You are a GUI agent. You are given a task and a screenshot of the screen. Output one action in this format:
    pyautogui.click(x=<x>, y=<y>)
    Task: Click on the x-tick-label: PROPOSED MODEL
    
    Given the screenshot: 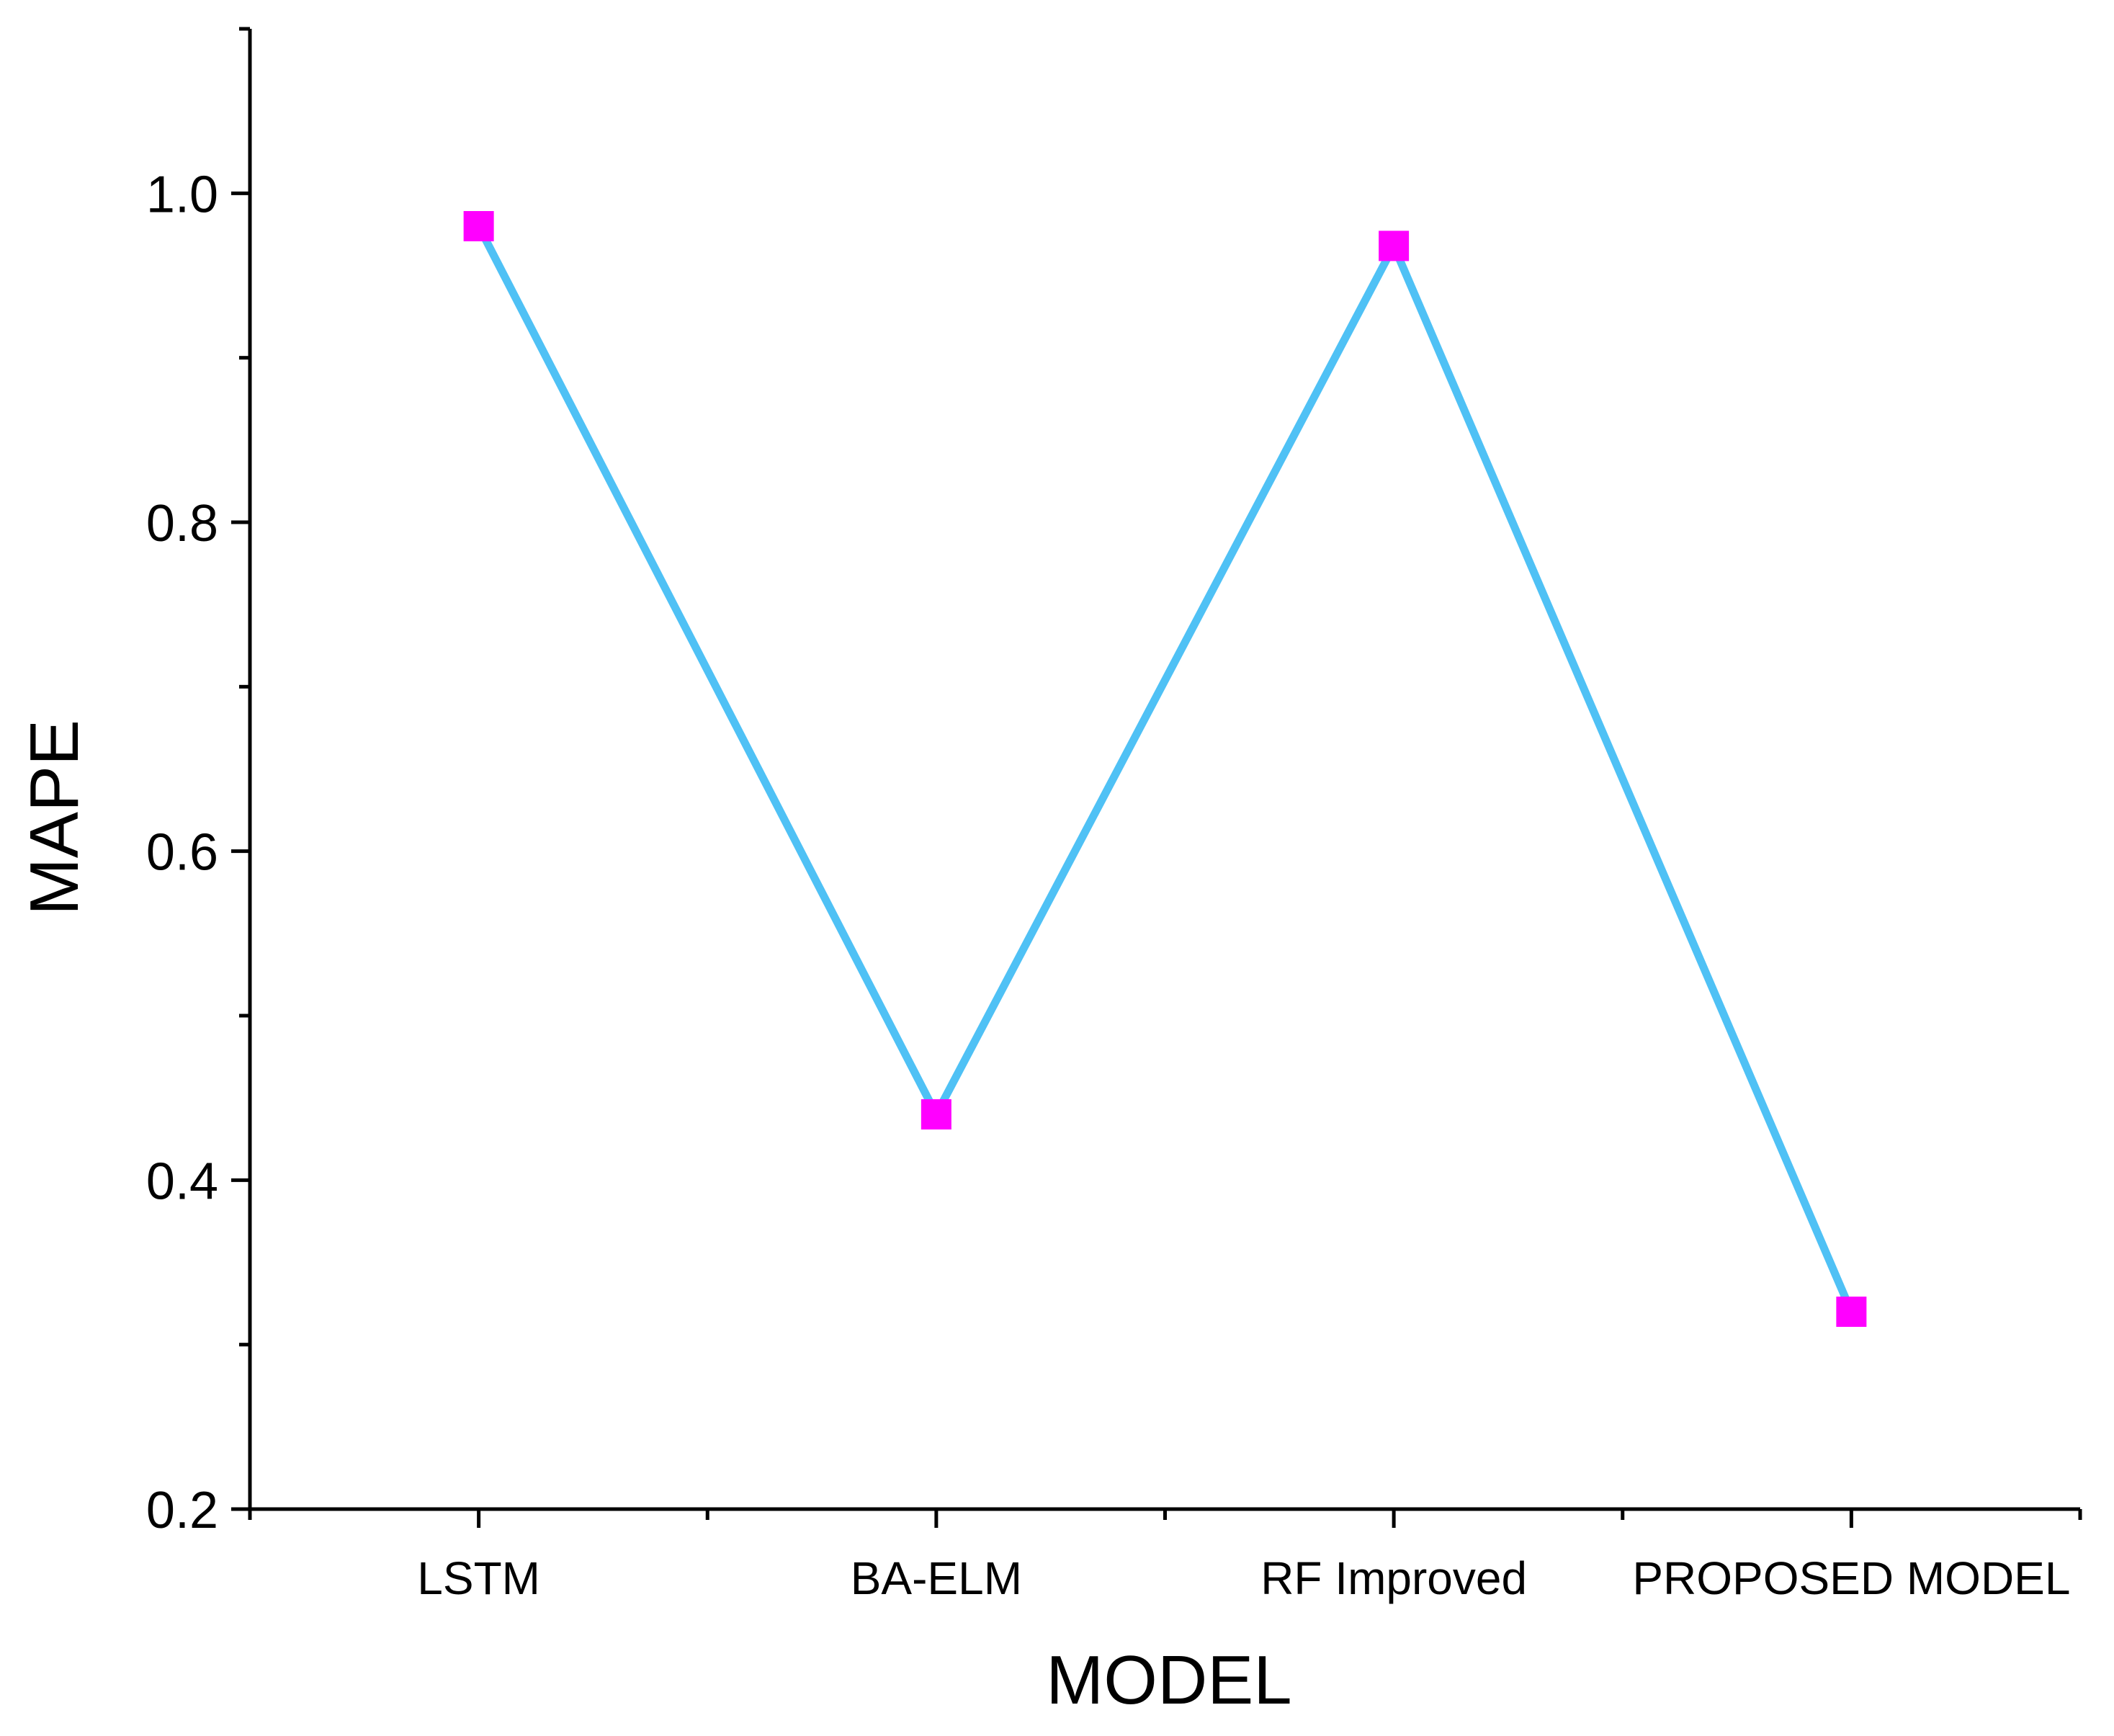 What is the action you would take?
    pyautogui.click(x=1851, y=1578)
    